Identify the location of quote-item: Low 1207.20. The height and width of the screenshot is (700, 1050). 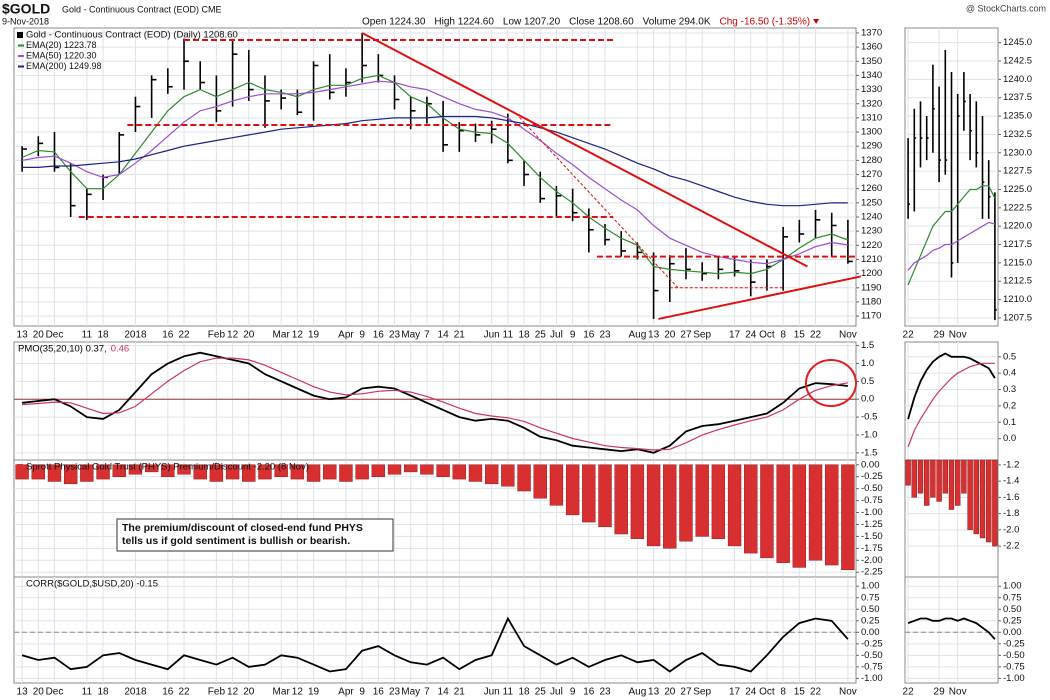
(532, 22).